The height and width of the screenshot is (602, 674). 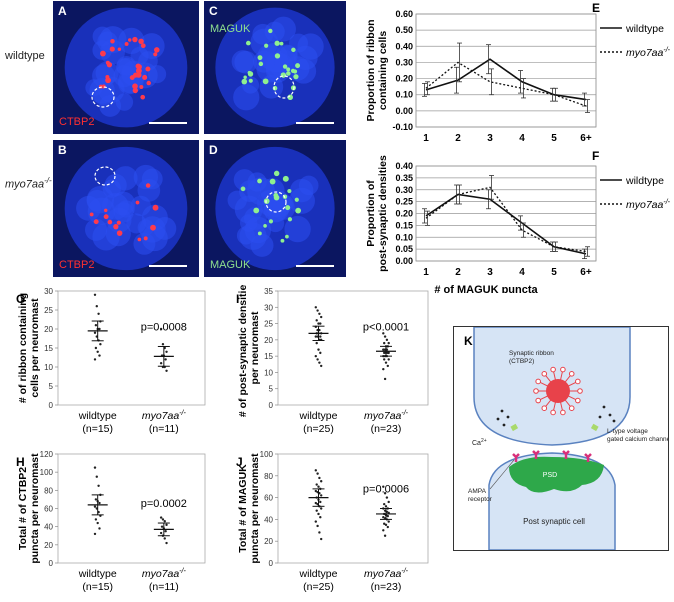 I want to click on y-tick-label: 0.10, so click(x=404, y=237).